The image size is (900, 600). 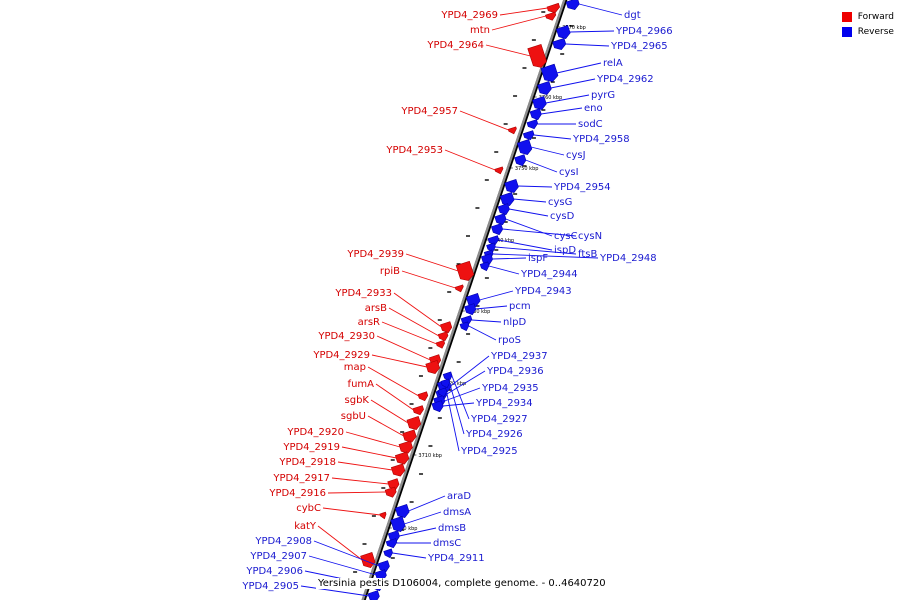 I want to click on forward-gene-label: YPD4_2953, so click(x=414, y=150).